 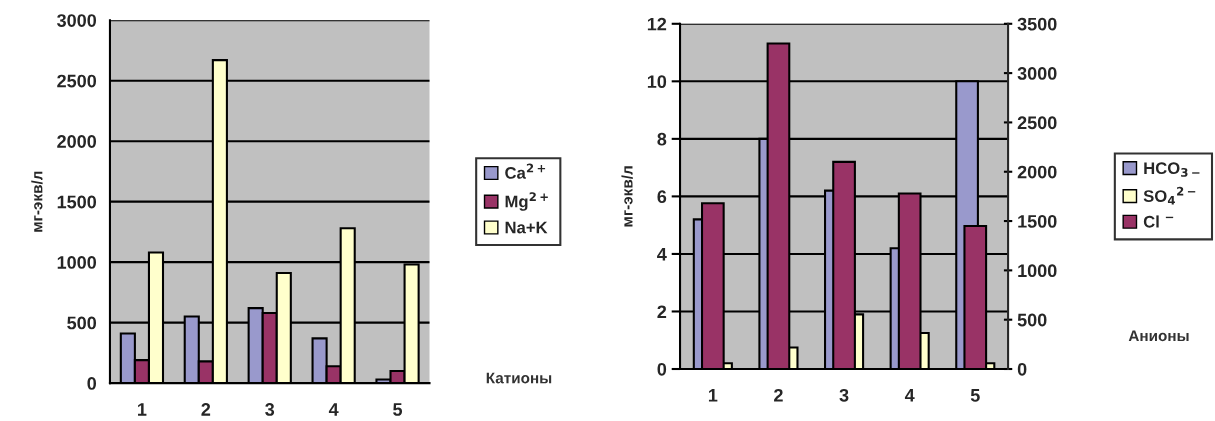 I want to click on y-tick-label: 2, so click(x=662, y=312).